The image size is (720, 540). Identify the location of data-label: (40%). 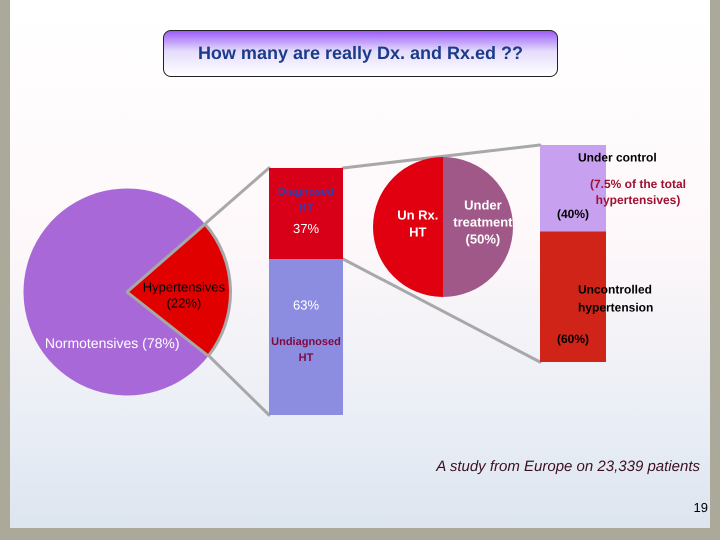
(573, 213).